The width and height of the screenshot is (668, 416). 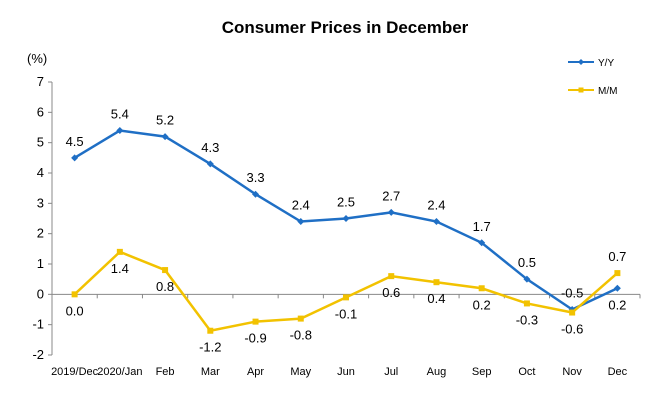 What do you see at coordinates (40, 263) in the screenshot?
I see `y-tick-label: 1` at bounding box center [40, 263].